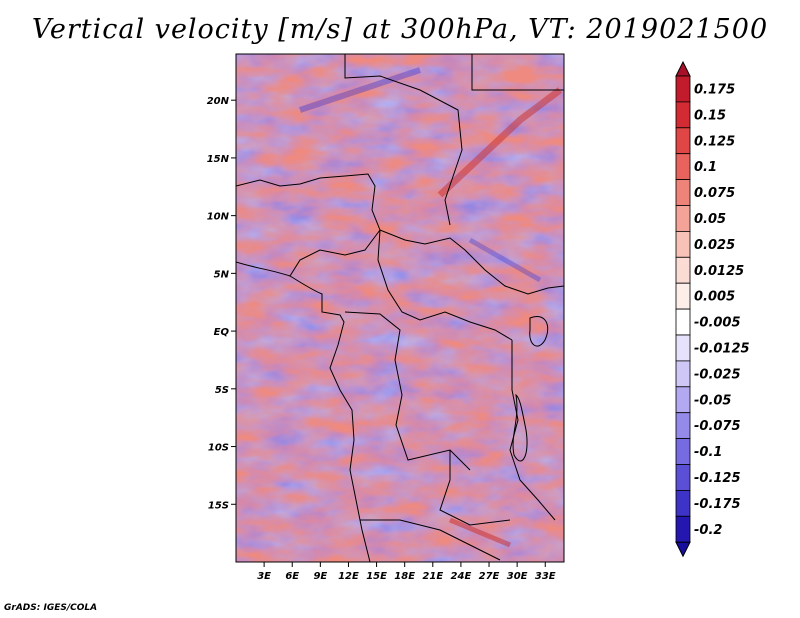 The image size is (800, 618). What do you see at coordinates (683, 68) in the screenshot?
I see `colorbar-top-arrow` at bounding box center [683, 68].